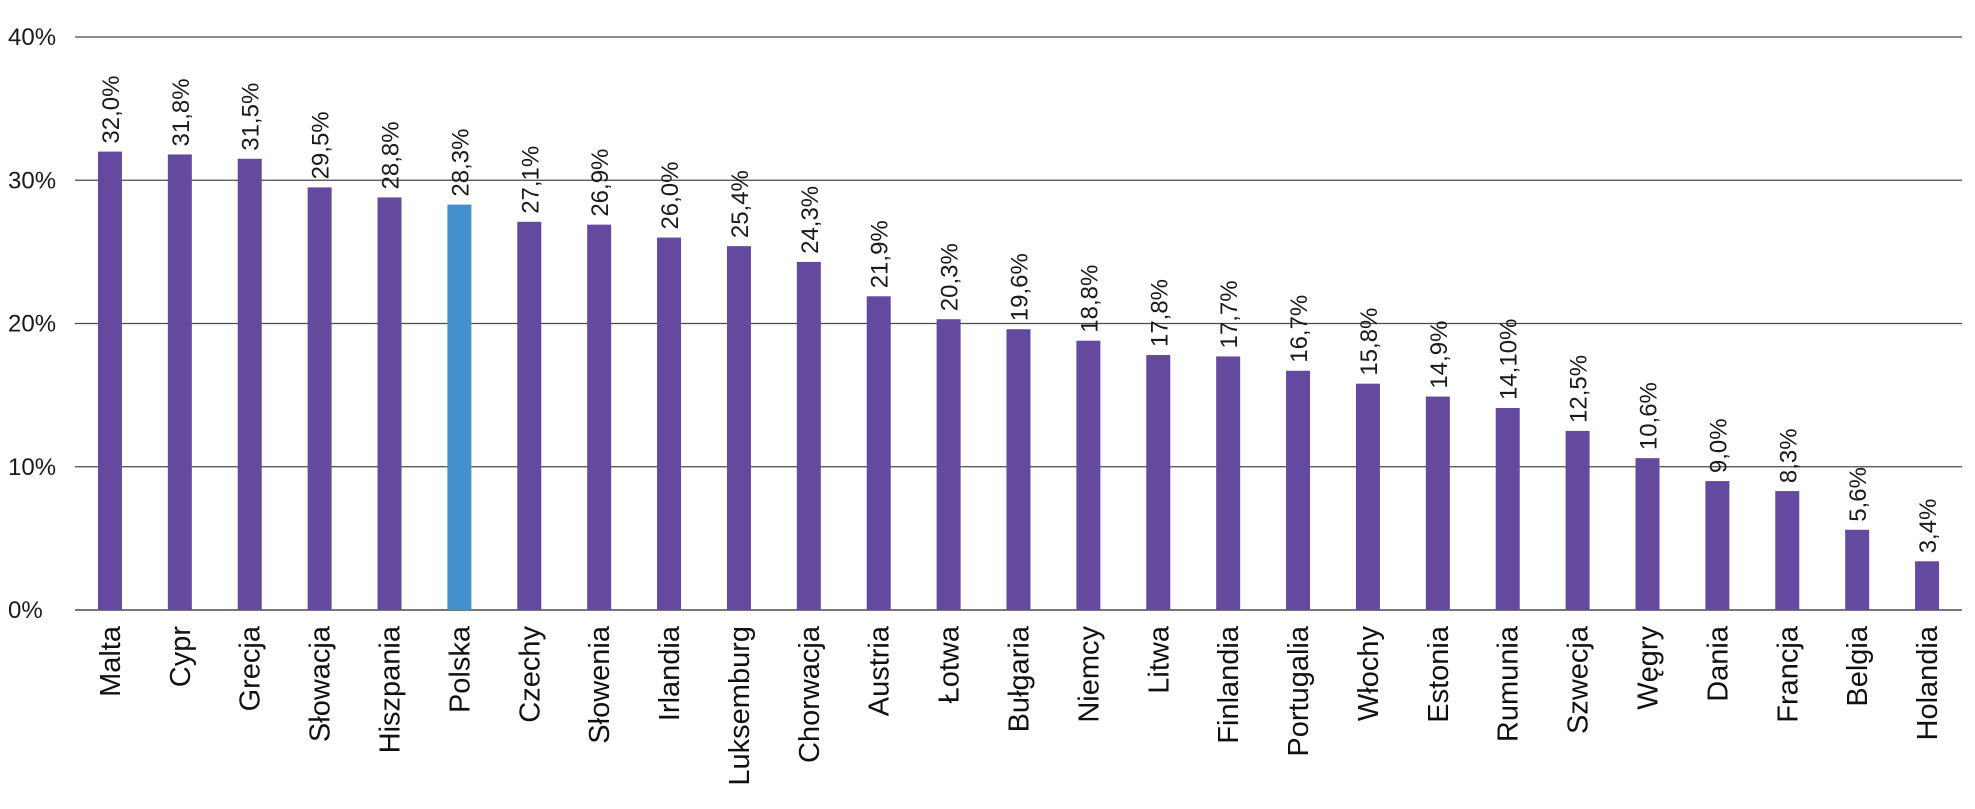  What do you see at coordinates (1018, 469) in the screenshot?
I see `bar-bulgaria` at bounding box center [1018, 469].